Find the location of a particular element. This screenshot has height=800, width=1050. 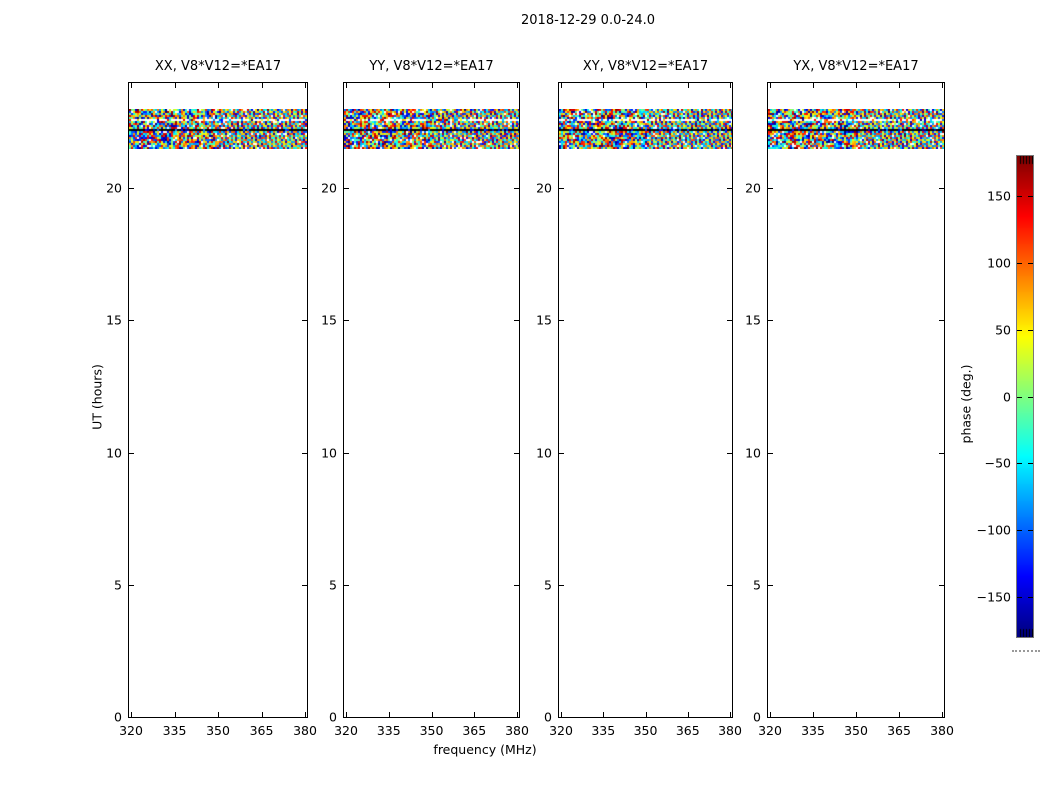

colorbar-tick-label: 50 is located at coordinates (1003, 330).